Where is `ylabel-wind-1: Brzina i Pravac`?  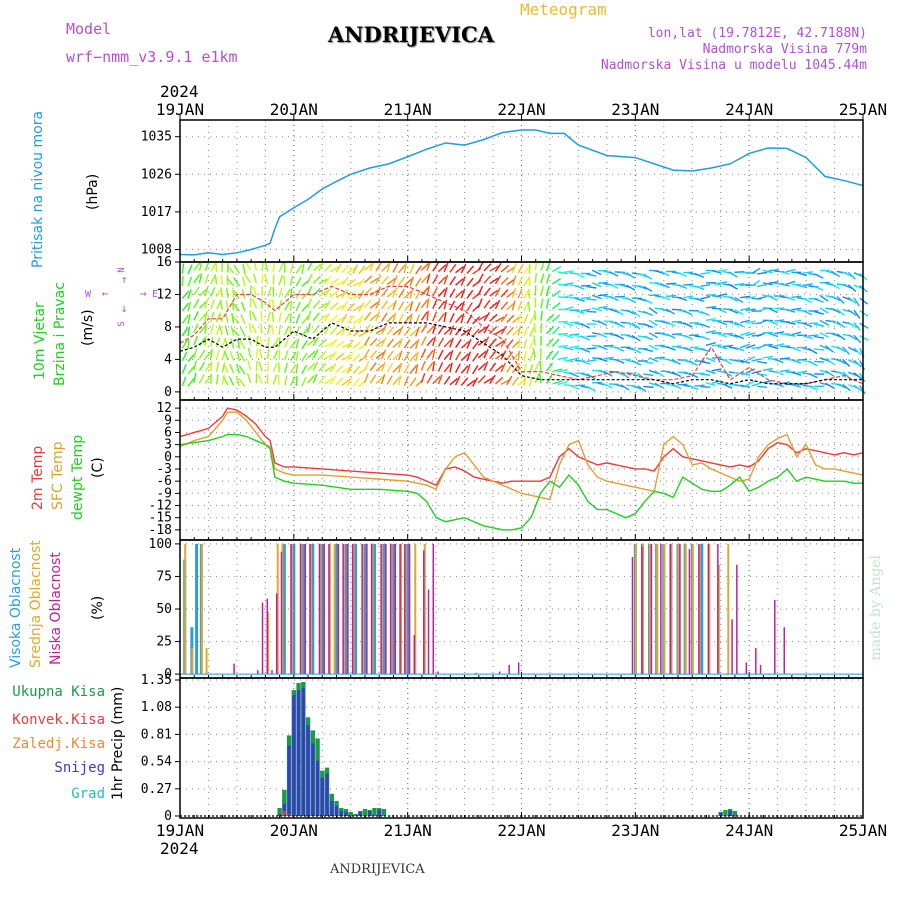 ylabel-wind-1: Brzina i Pravac is located at coordinates (60, 334).